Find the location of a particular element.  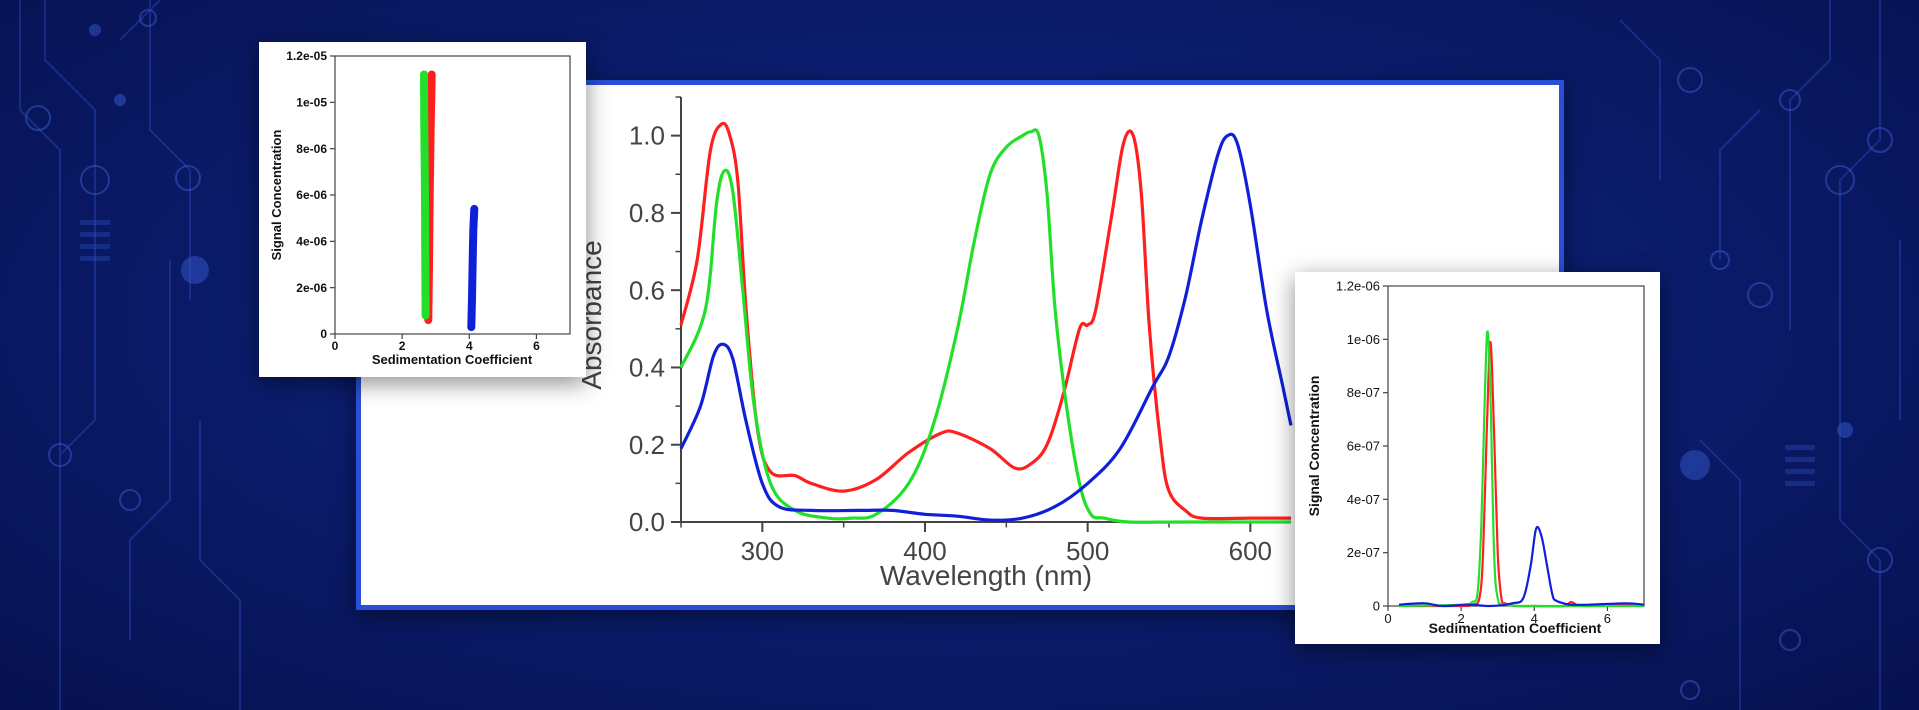

y-tick-label: 1.2e-06 is located at coordinates (1358, 286).